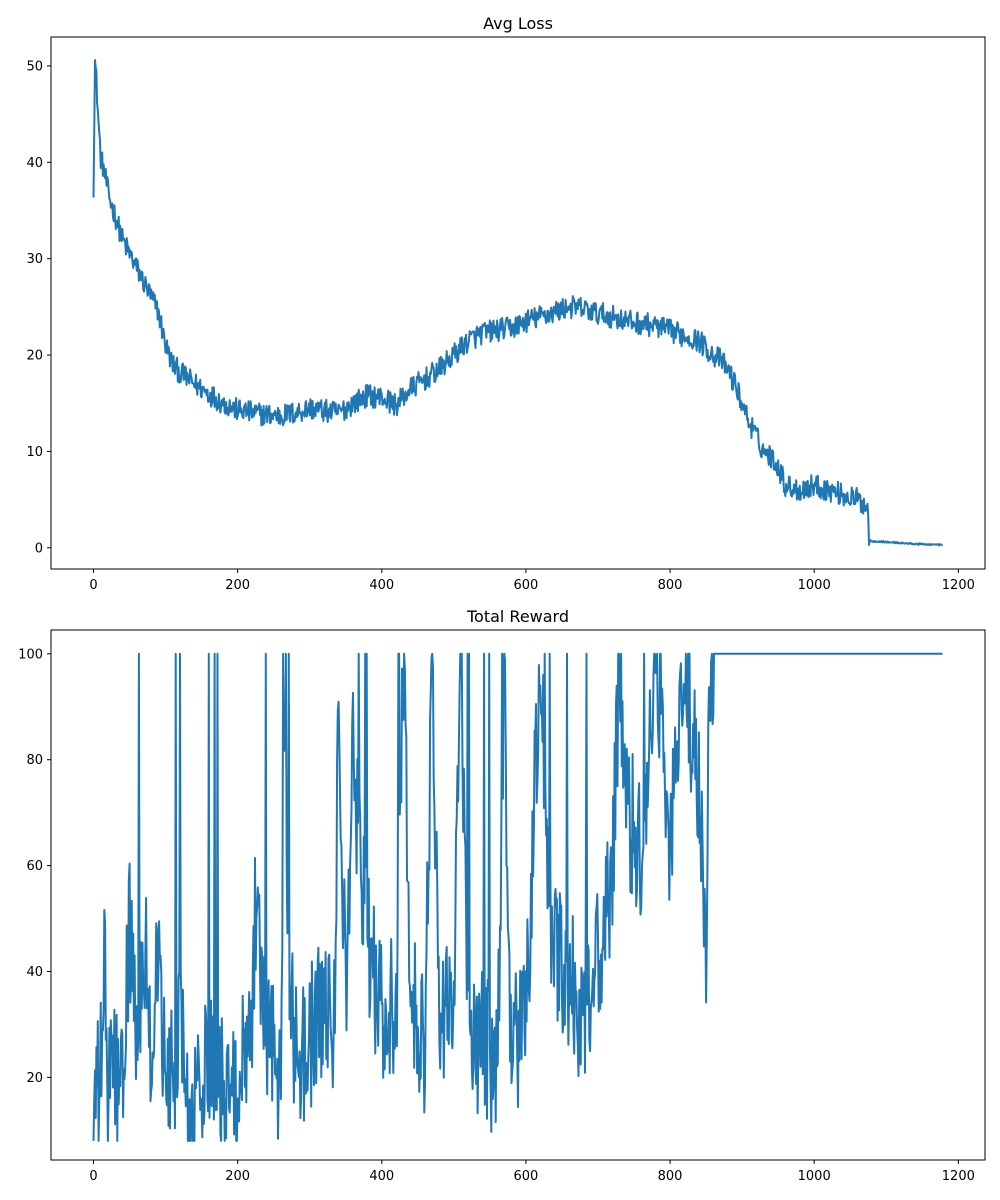 This screenshot has width=1000, height=1200. Describe the element at coordinates (34, 452) in the screenshot. I see `avg-loss-y-tick-label: 10` at that location.